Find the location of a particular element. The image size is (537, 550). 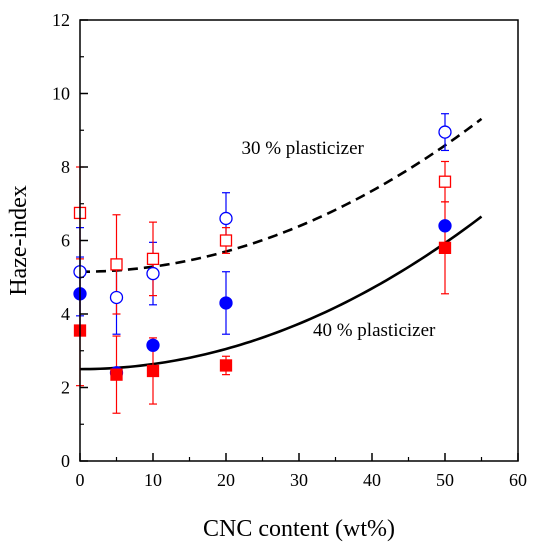

x-tick-label: 50 is located at coordinates (445, 480).